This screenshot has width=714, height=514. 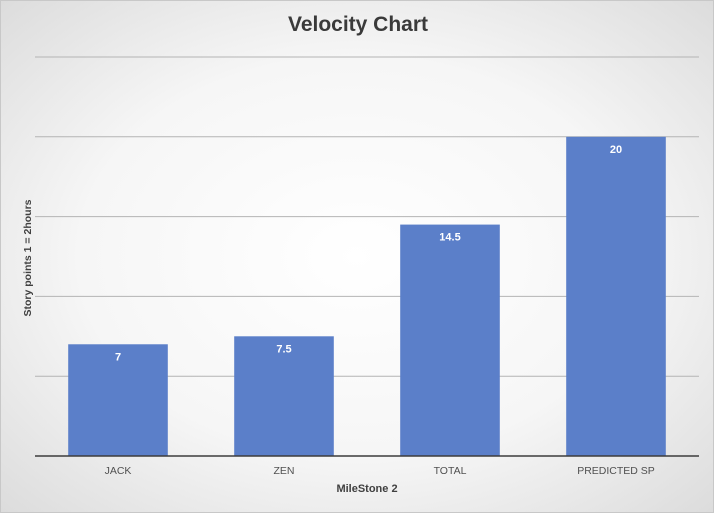 What do you see at coordinates (283, 349) in the screenshot?
I see `data-label: 7.5` at bounding box center [283, 349].